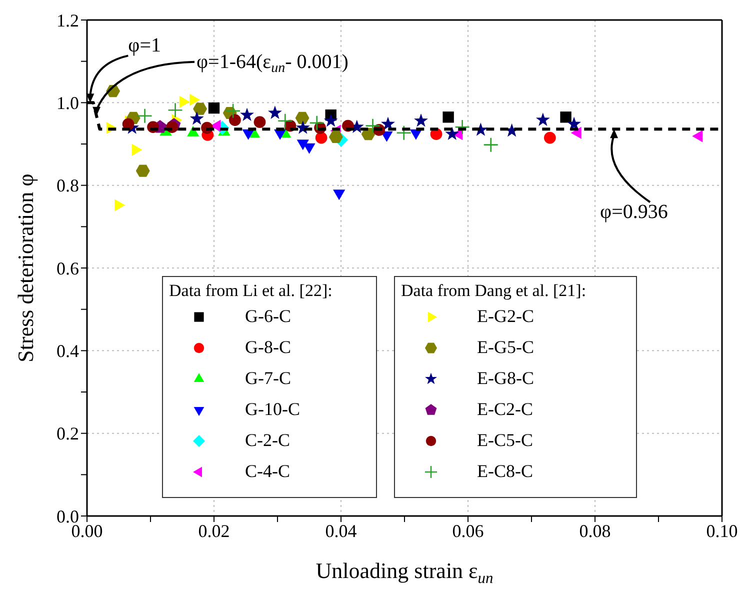 The width and height of the screenshot is (740, 605). What do you see at coordinates (268, 347) in the screenshot?
I see `legend-label: G-8-C` at bounding box center [268, 347].